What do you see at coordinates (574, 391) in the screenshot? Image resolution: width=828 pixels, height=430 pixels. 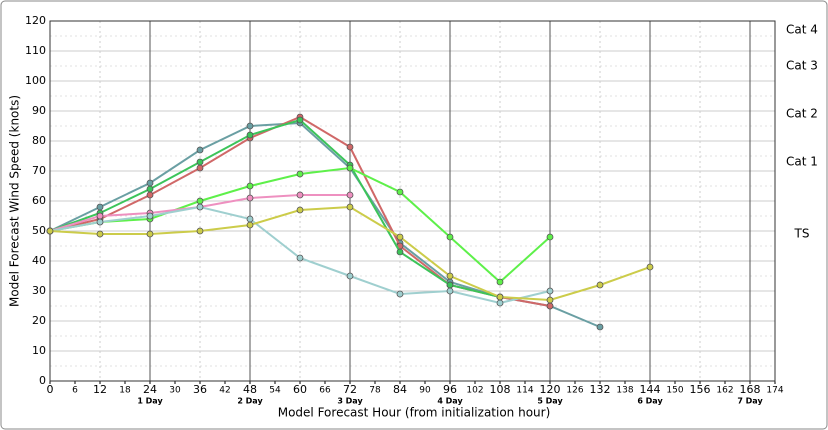 I see `x-tick-label: 126` at bounding box center [574, 391].